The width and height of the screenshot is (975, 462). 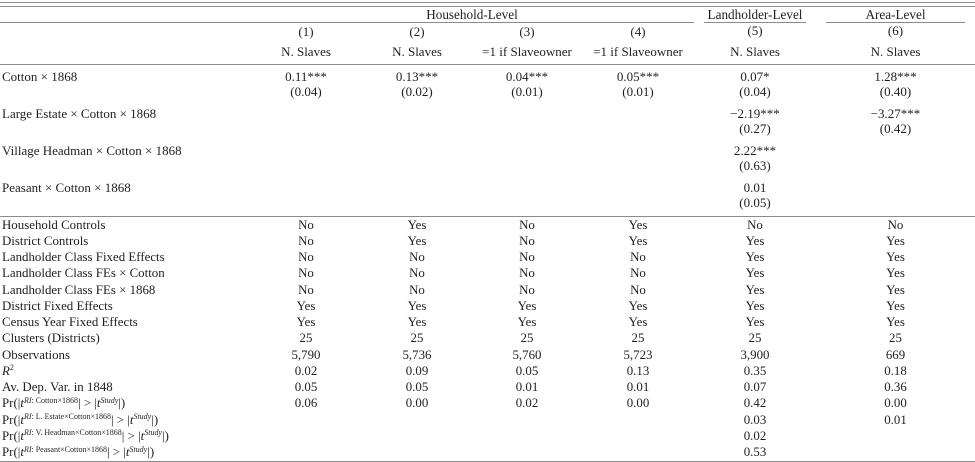 I want to click on group-landholder-cell: Landholder-Level, so click(x=755, y=15).